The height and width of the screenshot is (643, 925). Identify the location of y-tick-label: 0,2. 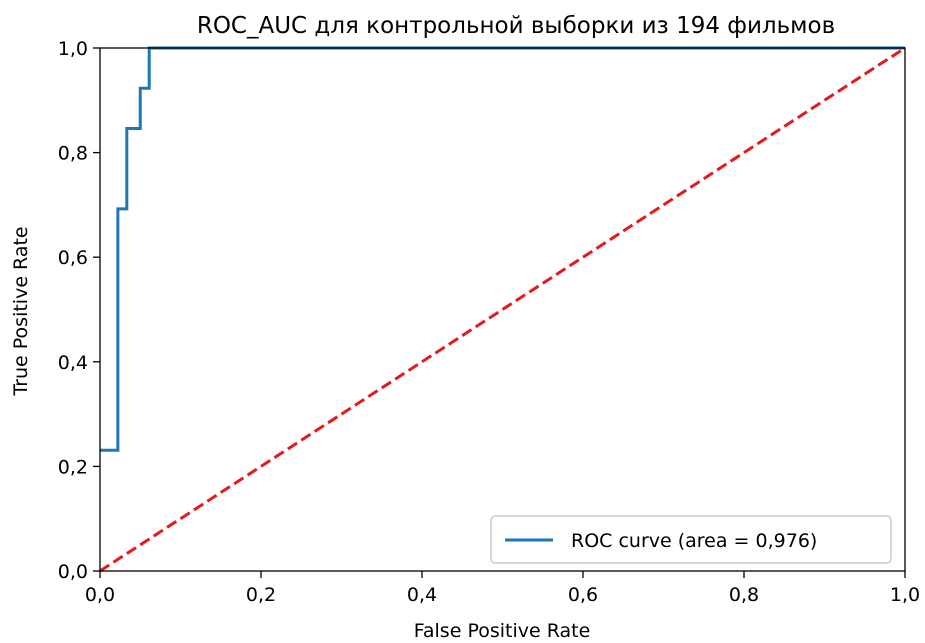
(73, 467).